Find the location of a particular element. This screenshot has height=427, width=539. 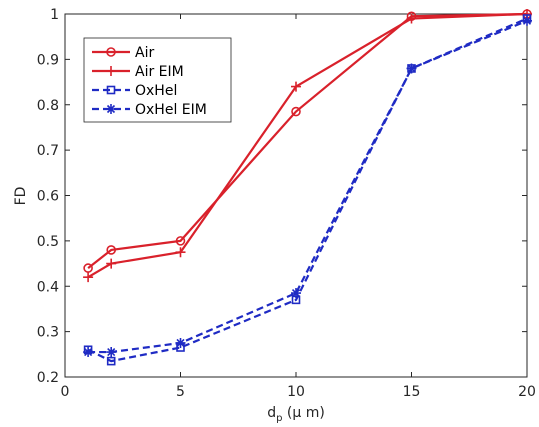

x-axis-title-main: d is located at coordinates (271, 413).